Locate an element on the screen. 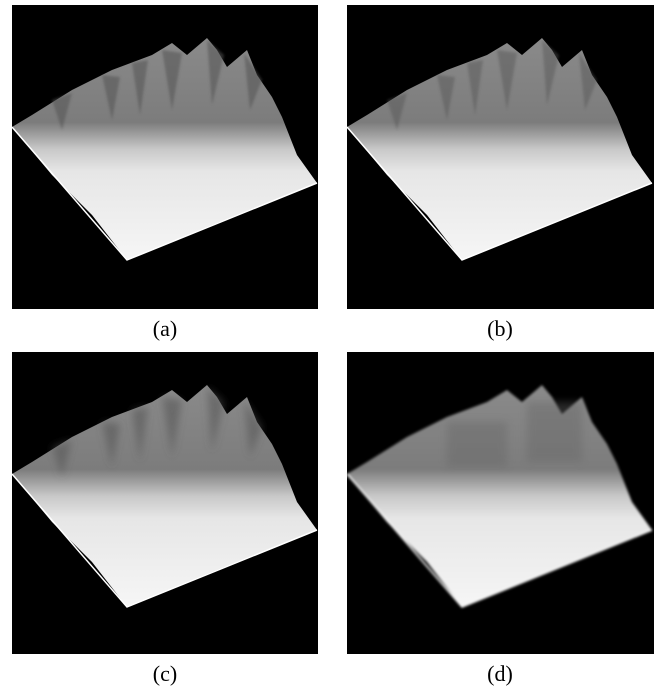 This screenshot has height=691, width=657. panel-label: (d) is located at coordinates (500, 673).